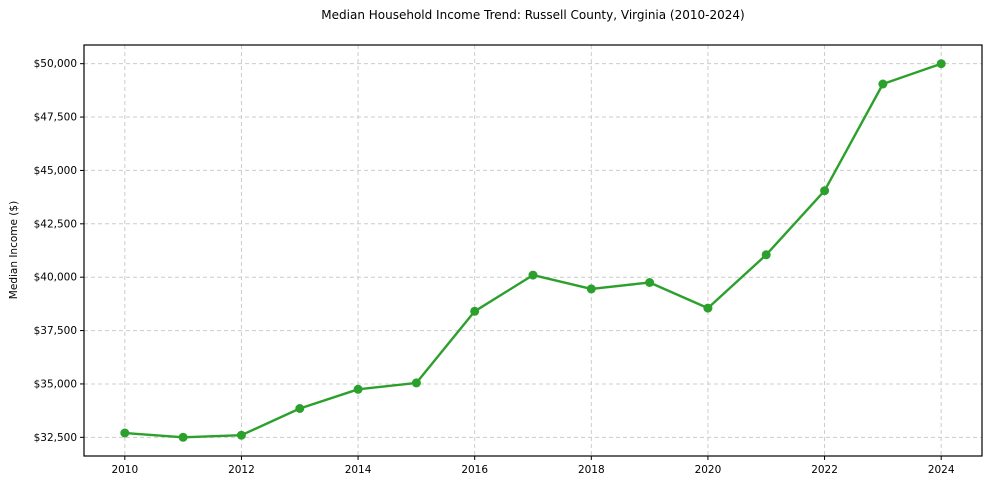 The image size is (989, 490). What do you see at coordinates (300, 408) in the screenshot?
I see `data-point-2013` at bounding box center [300, 408].